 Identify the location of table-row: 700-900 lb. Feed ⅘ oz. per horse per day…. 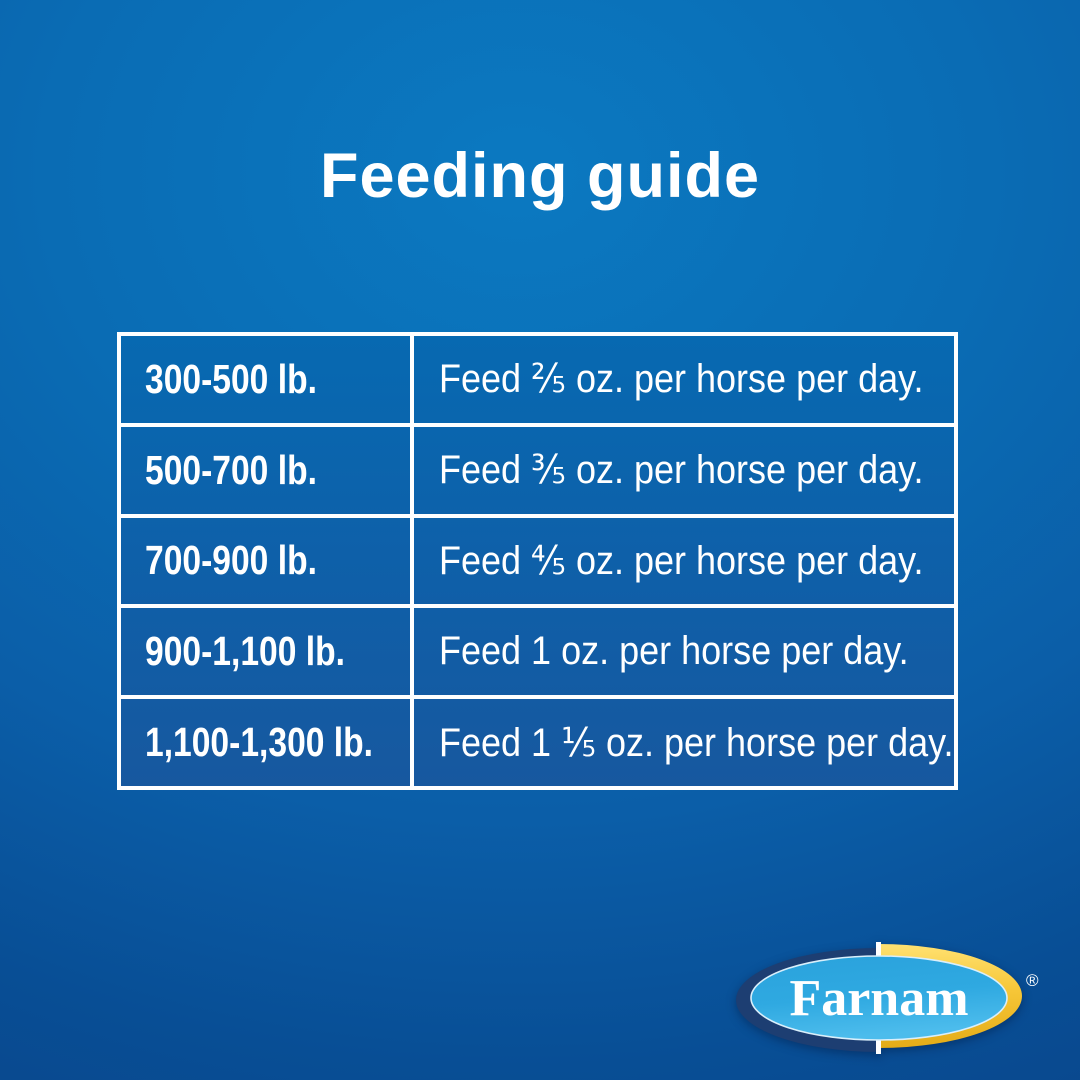
(537, 561).